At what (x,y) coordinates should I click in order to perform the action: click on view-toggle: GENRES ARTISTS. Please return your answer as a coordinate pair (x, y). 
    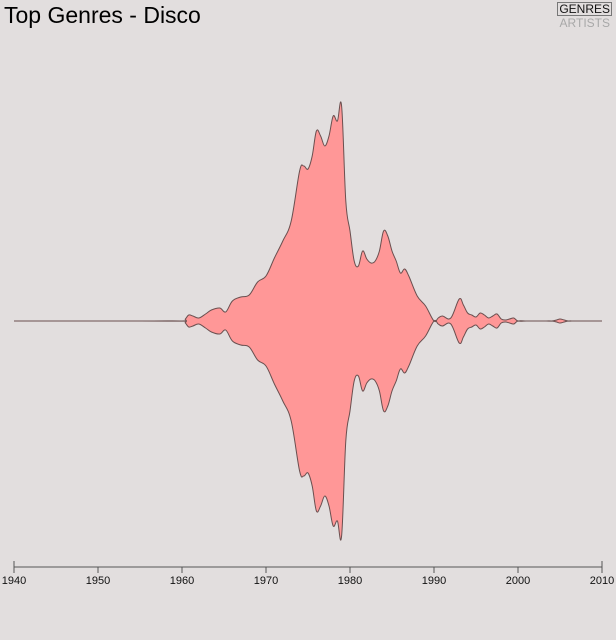
    Looking at the image, I should click on (584, 16).